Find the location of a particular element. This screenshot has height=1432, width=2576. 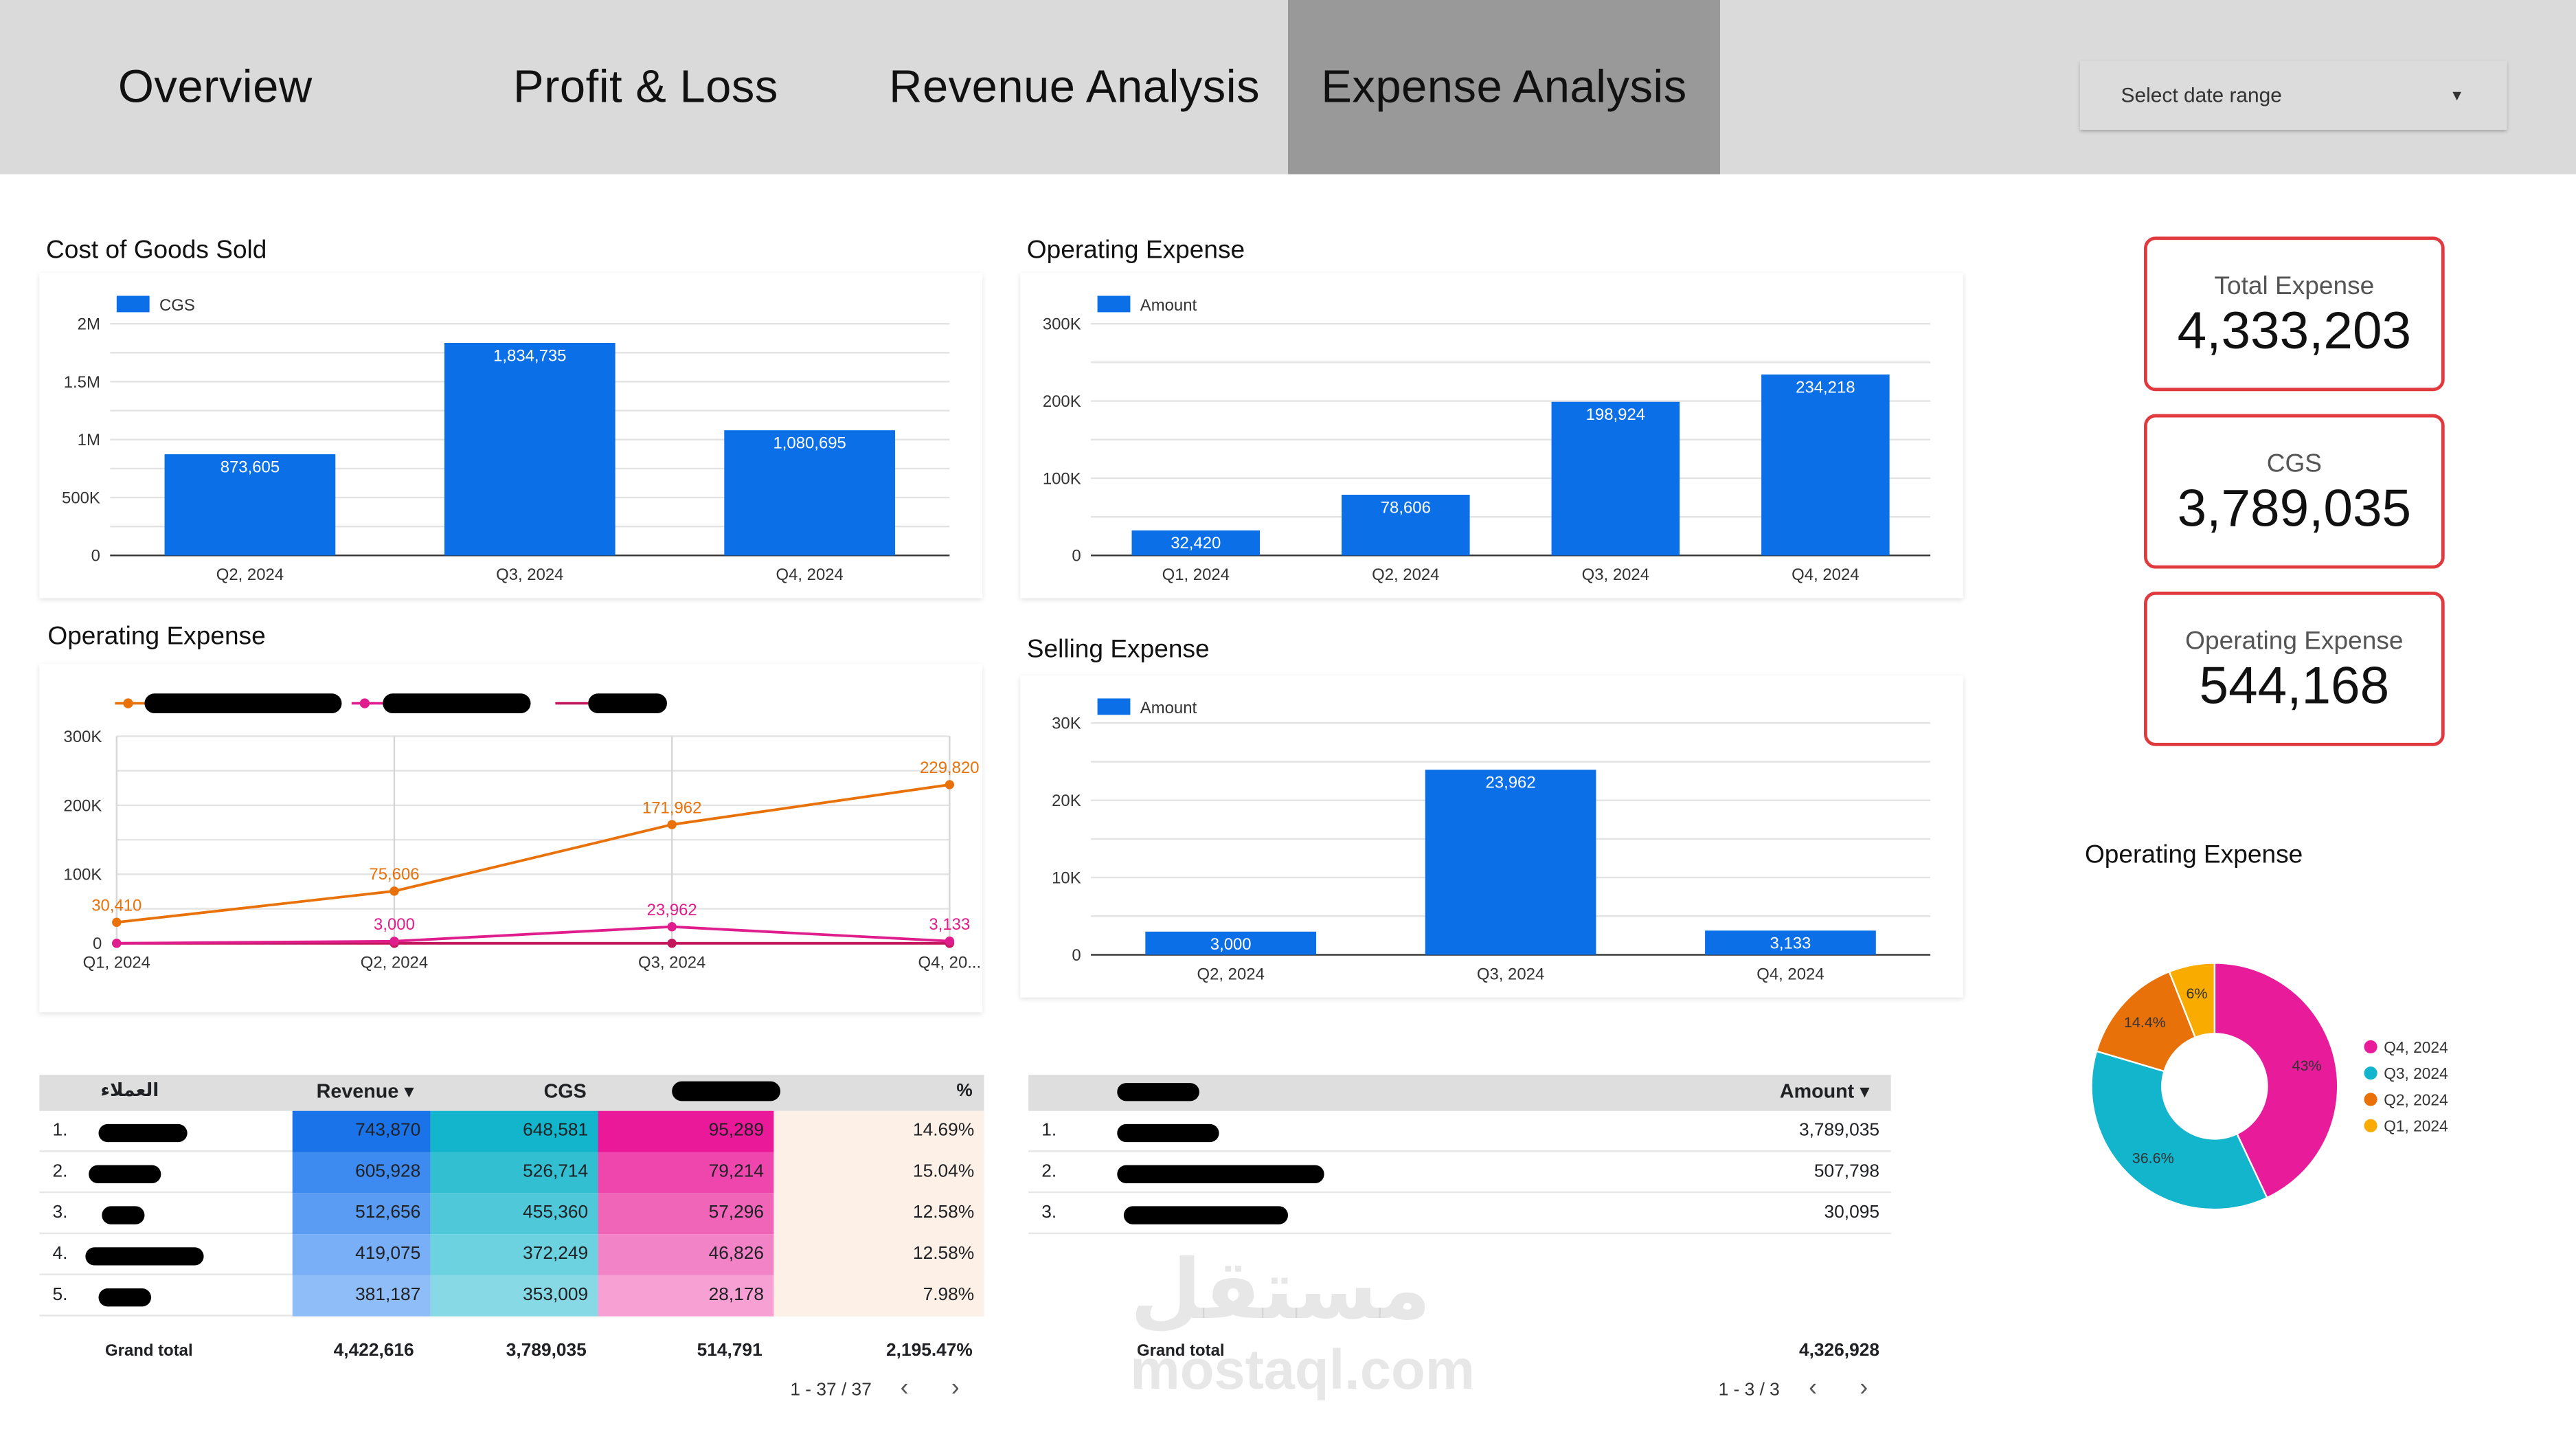

tab-overview: Overview is located at coordinates (215, 86).